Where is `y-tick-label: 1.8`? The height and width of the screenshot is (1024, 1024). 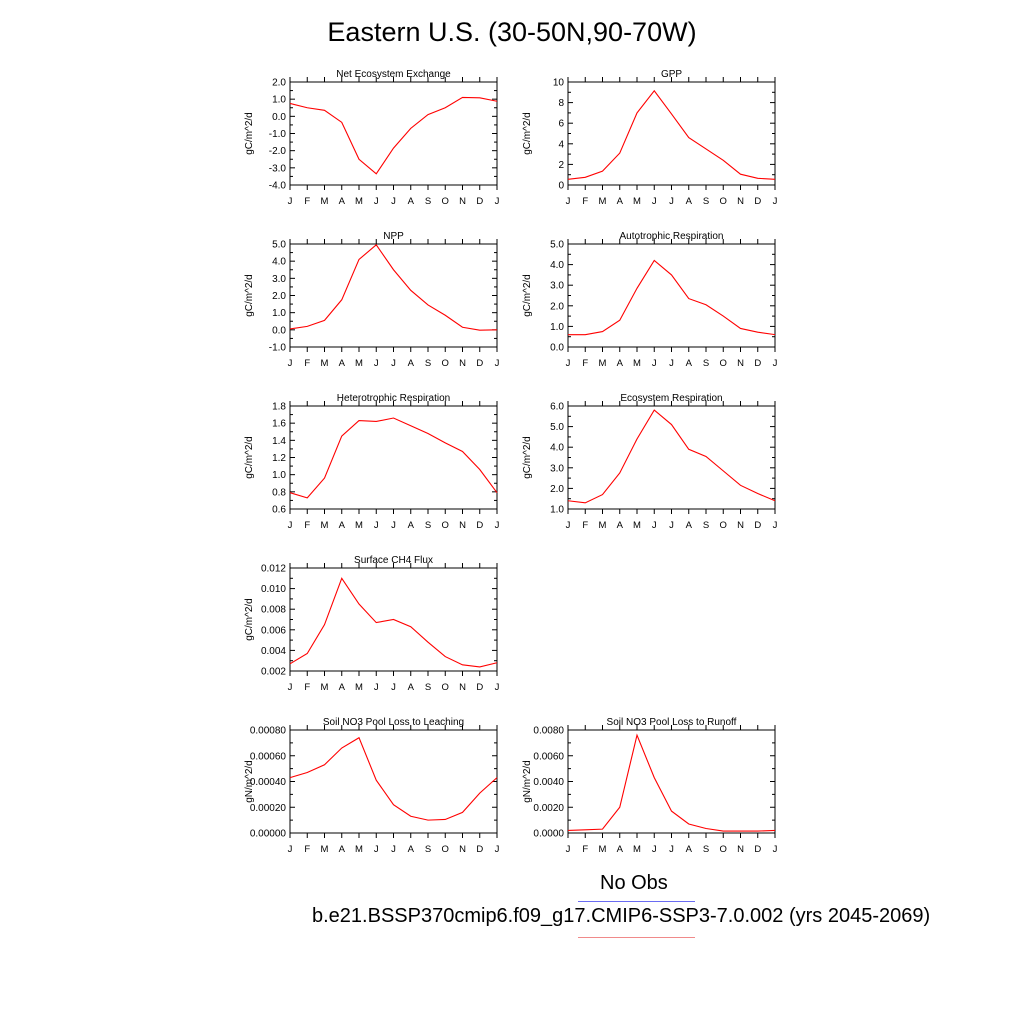 y-tick-label: 1.8 is located at coordinates (279, 407).